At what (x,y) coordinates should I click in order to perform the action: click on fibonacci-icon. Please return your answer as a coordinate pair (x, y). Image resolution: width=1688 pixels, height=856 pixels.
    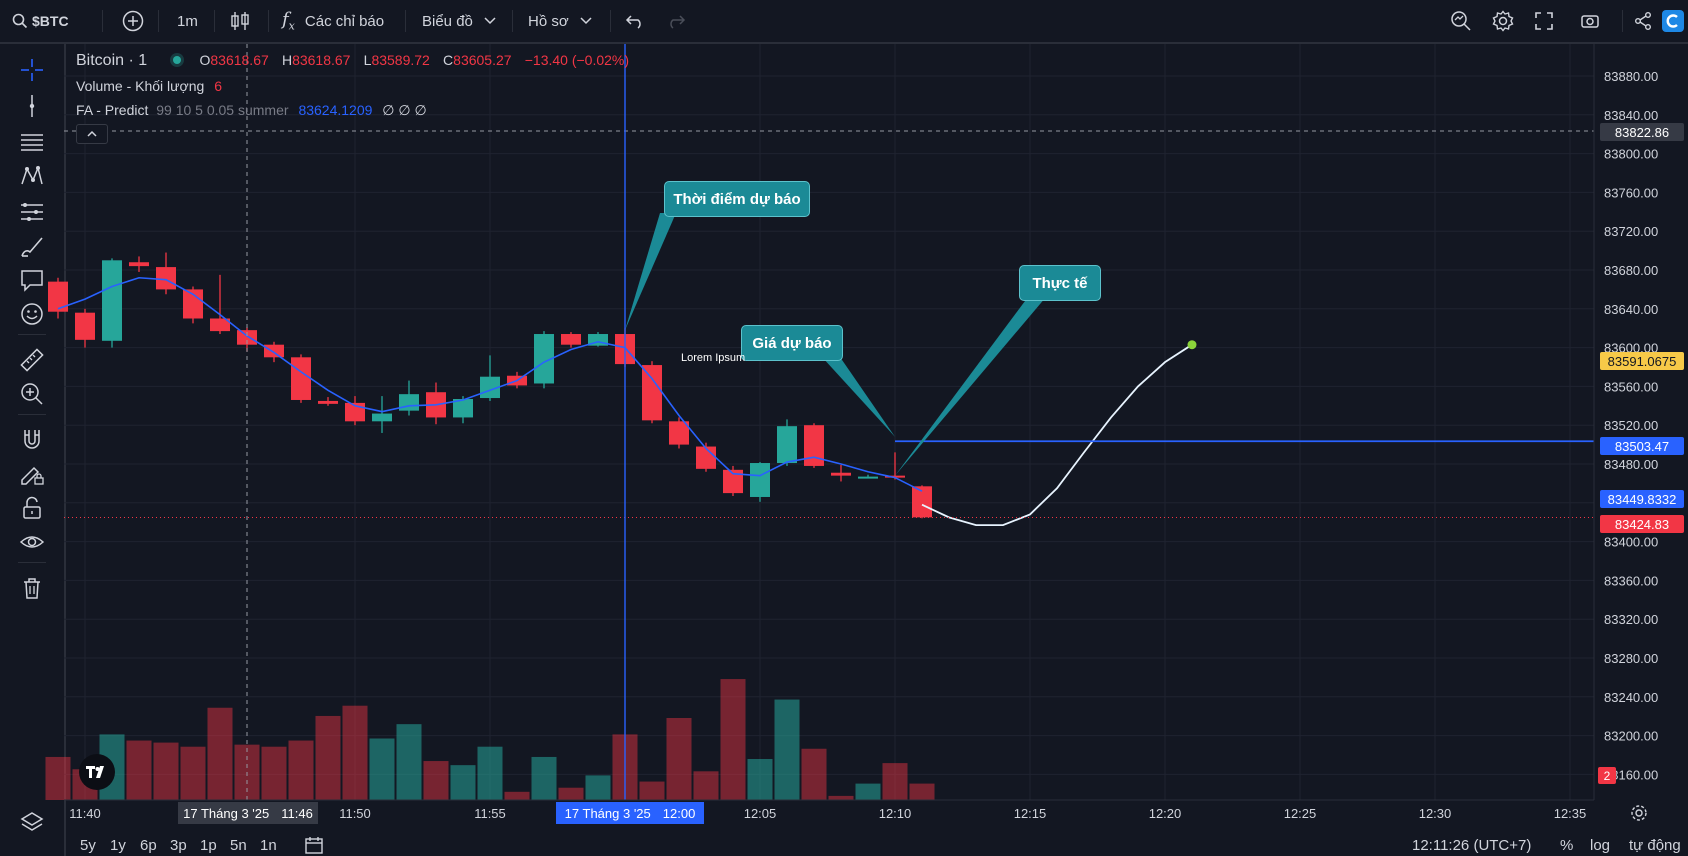
    Looking at the image, I should click on (32, 212).